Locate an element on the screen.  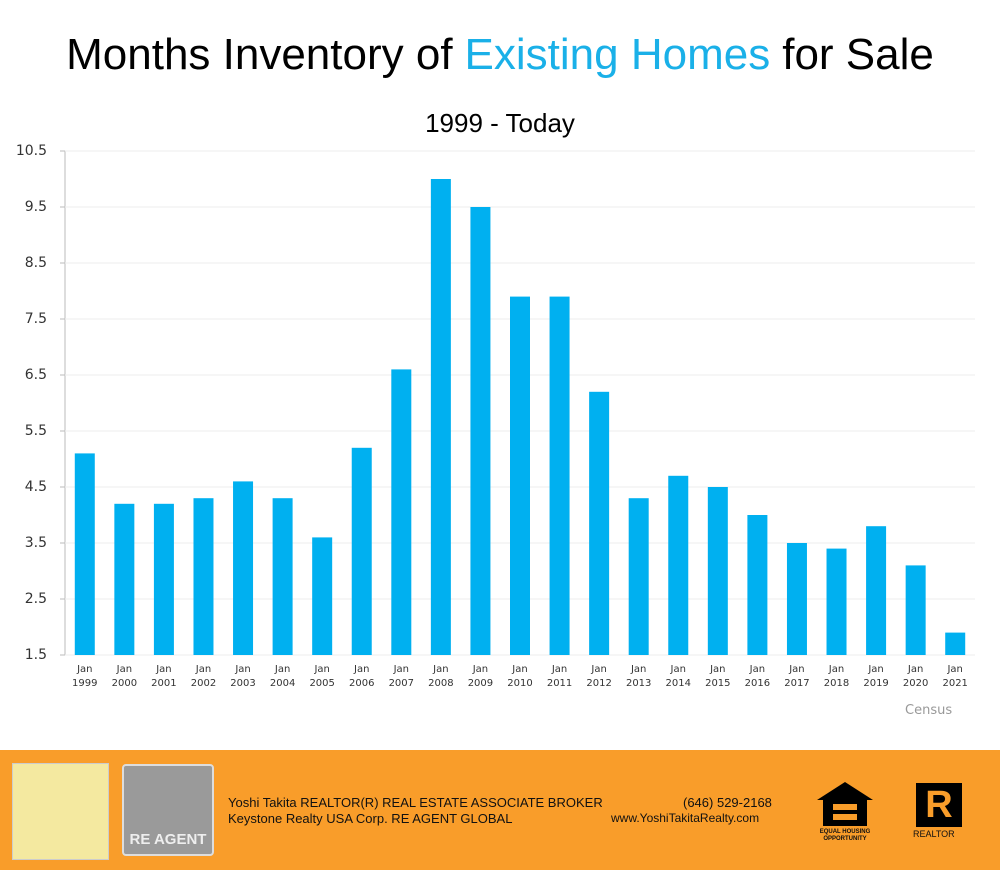
website: www.YoshiTakitaRealty.com is located at coordinates (685, 818).